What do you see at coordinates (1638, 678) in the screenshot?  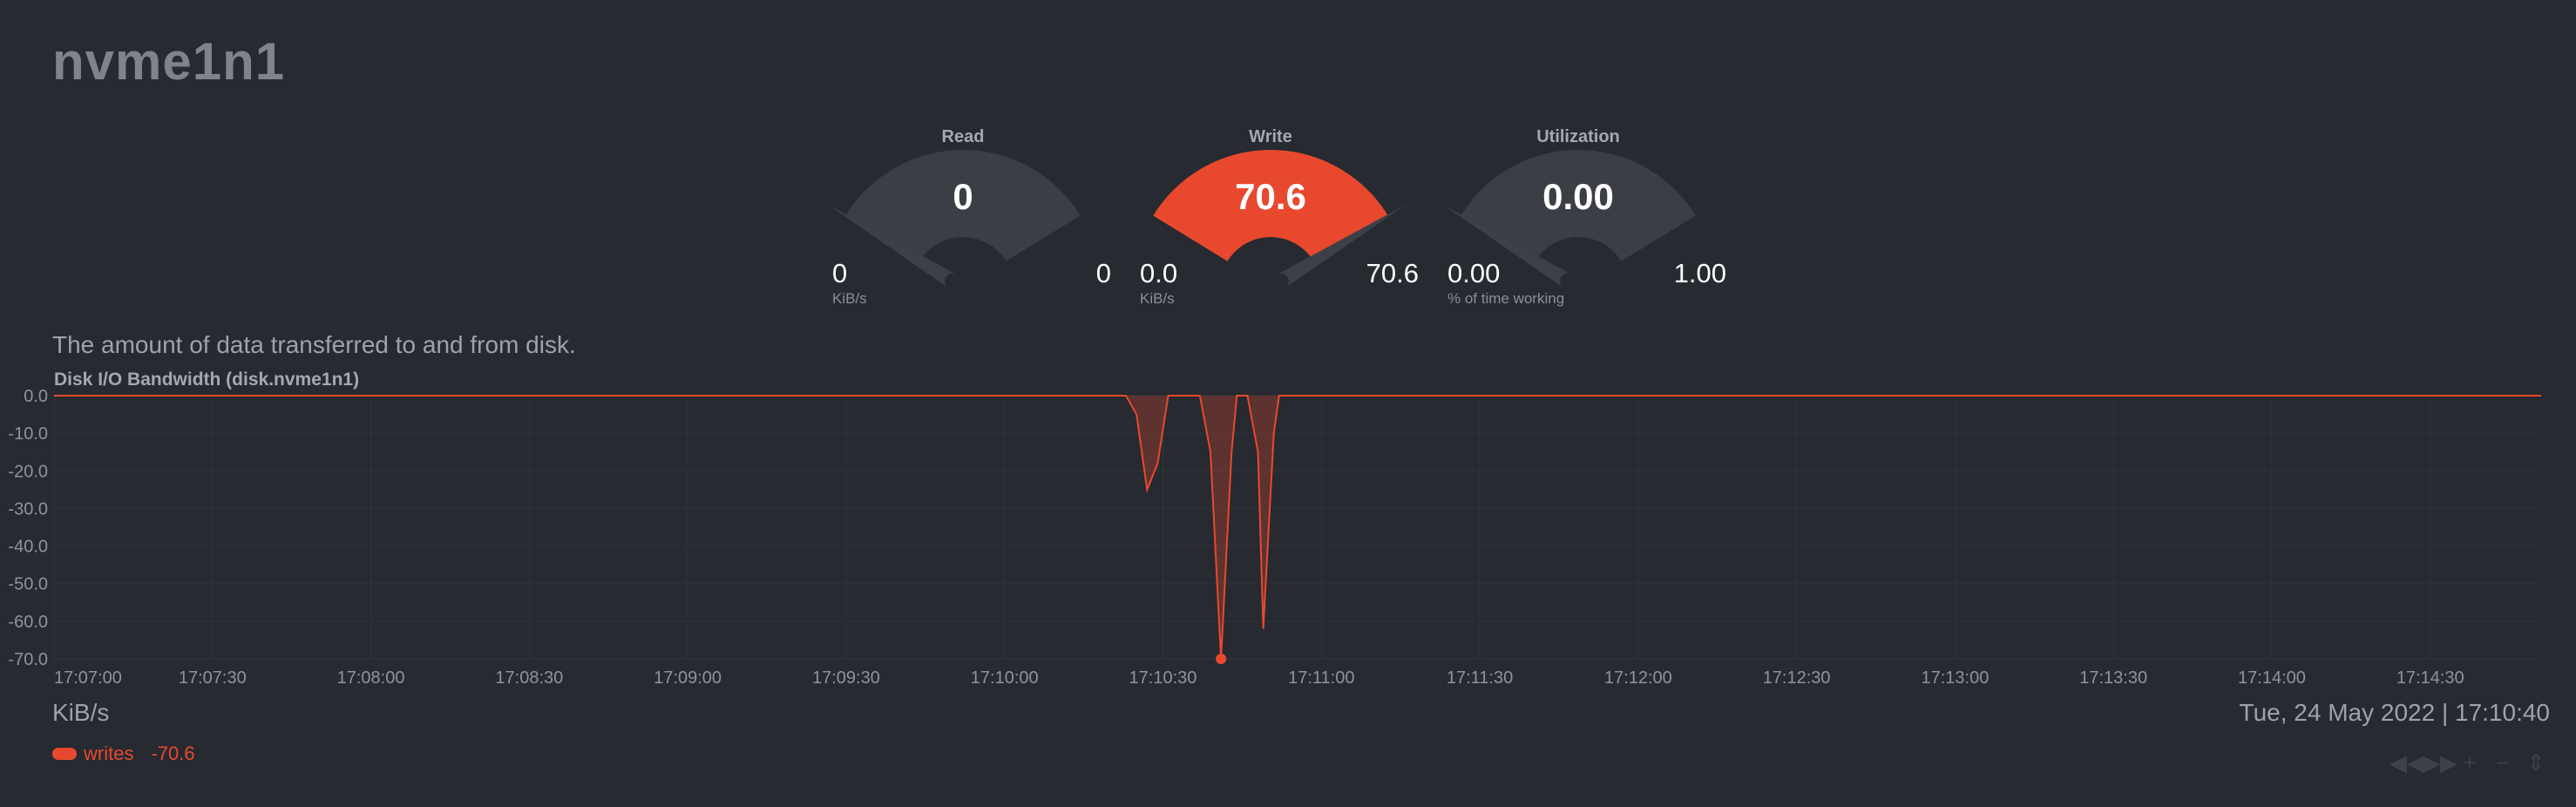 I see `x-tick-label: 17:12:00` at bounding box center [1638, 678].